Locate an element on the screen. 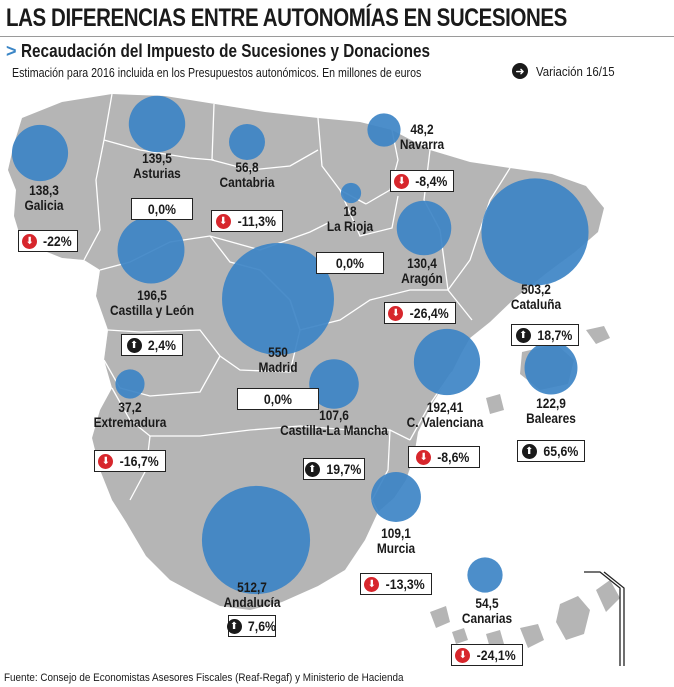  bubble-aragon is located at coordinates (424, 228).